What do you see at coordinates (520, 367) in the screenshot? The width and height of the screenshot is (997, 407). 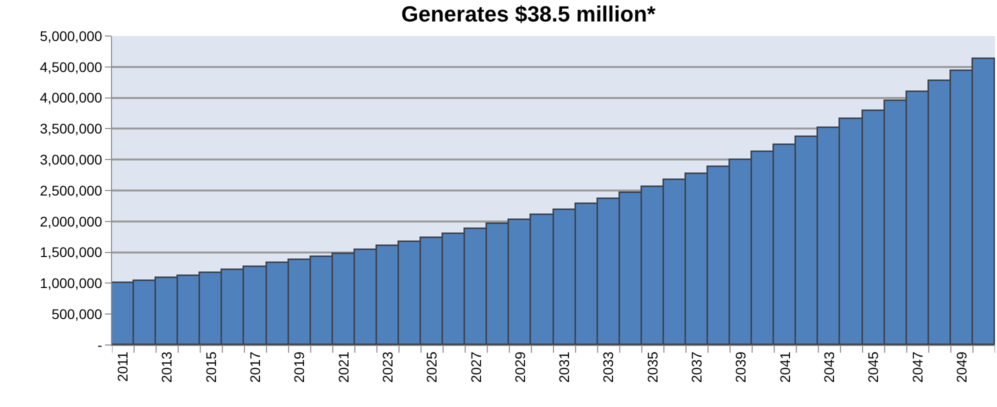 I see `x-tick-label: 2029` at bounding box center [520, 367].